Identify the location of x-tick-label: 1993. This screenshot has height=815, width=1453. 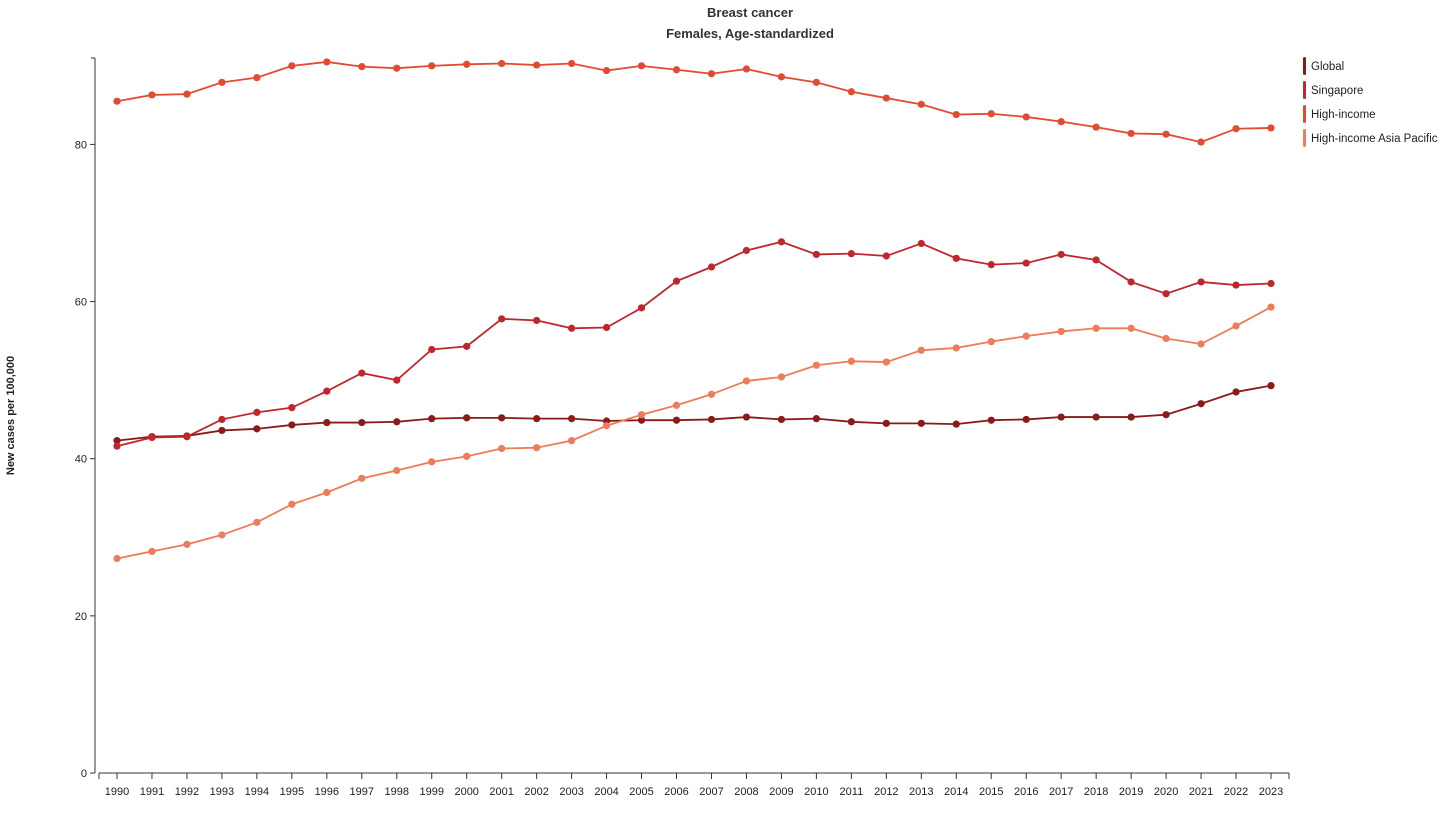
(222, 792).